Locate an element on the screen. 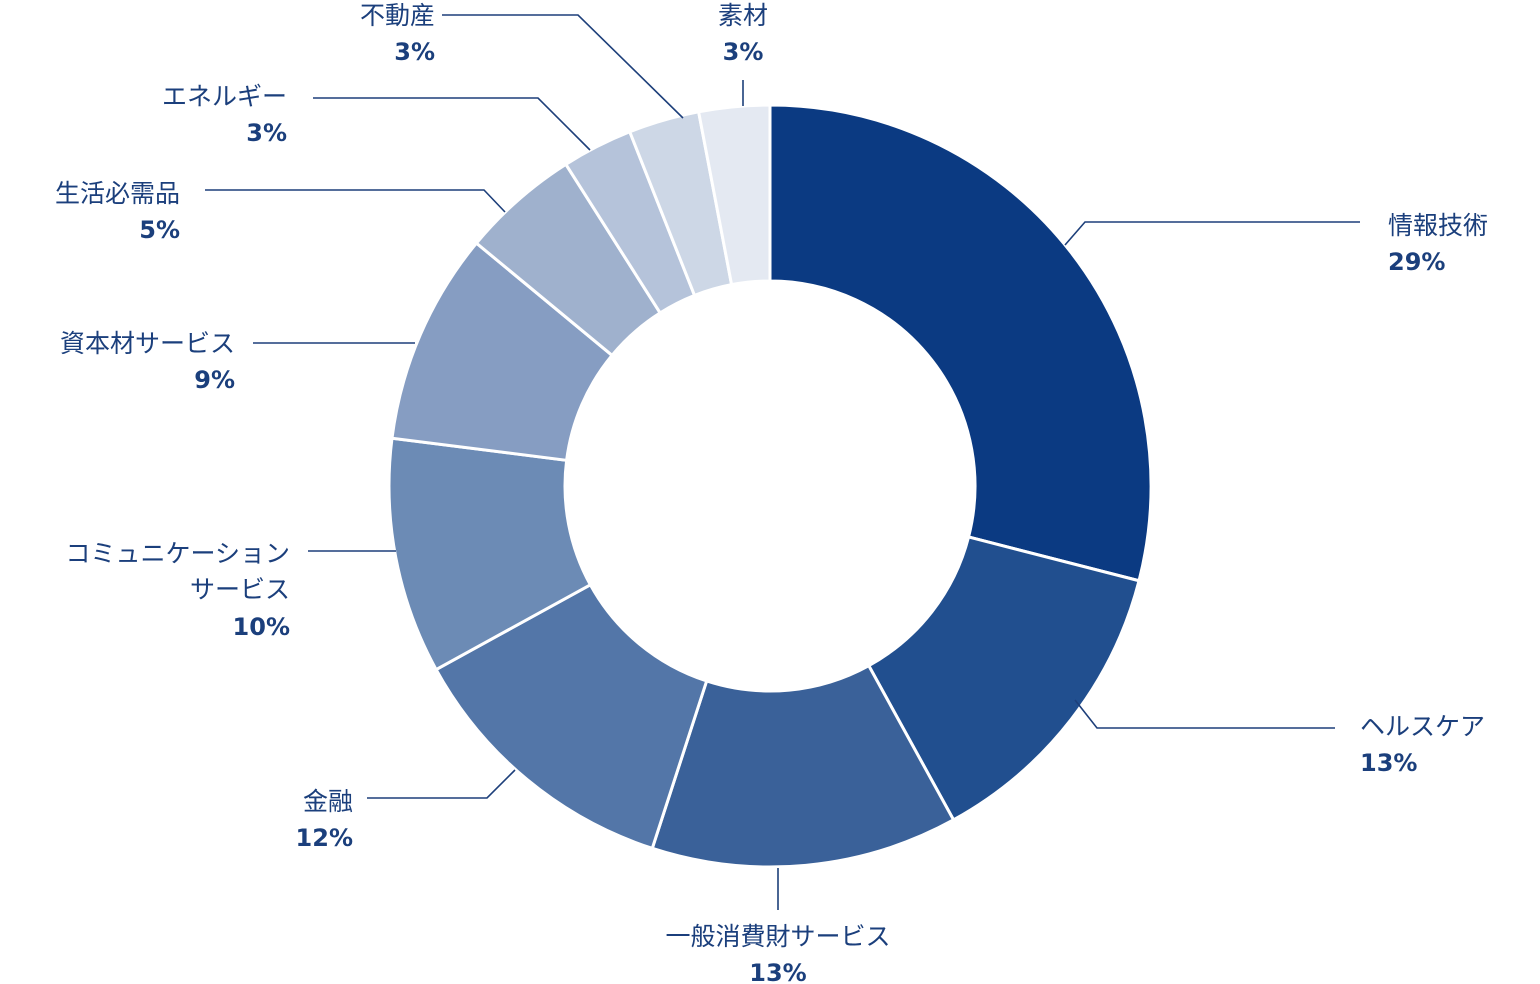 Image resolution: width=1540 pixels, height=984 pixels. category-label: 金融 is located at coordinates (328, 801).